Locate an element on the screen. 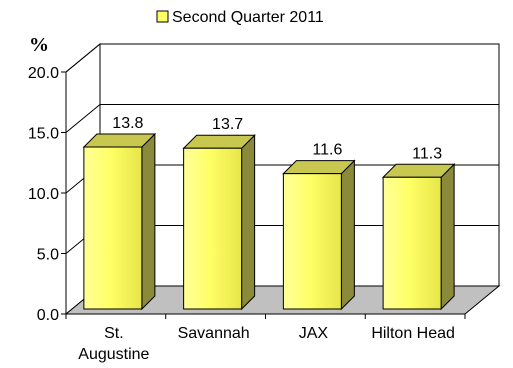 This screenshot has width=513, height=368. data-label: 11.6 is located at coordinates (327, 150).